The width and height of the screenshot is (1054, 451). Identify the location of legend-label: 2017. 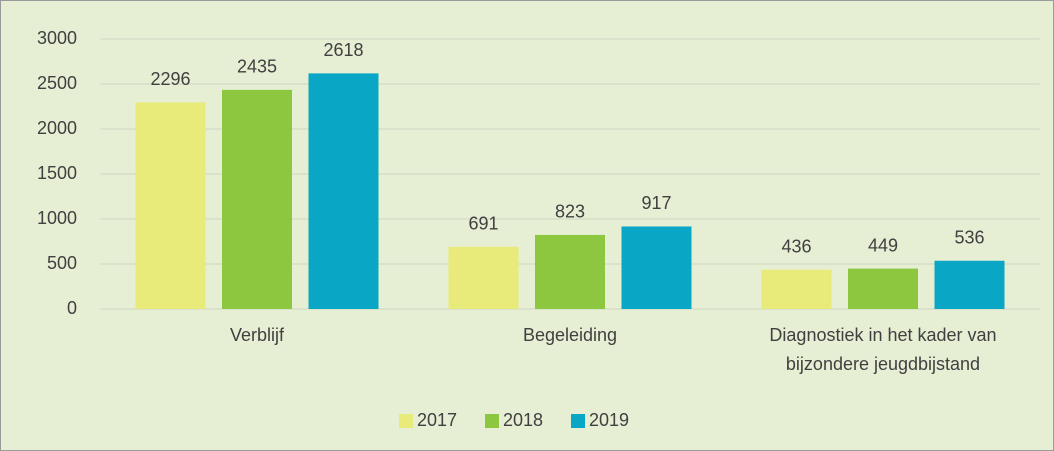
(437, 420).